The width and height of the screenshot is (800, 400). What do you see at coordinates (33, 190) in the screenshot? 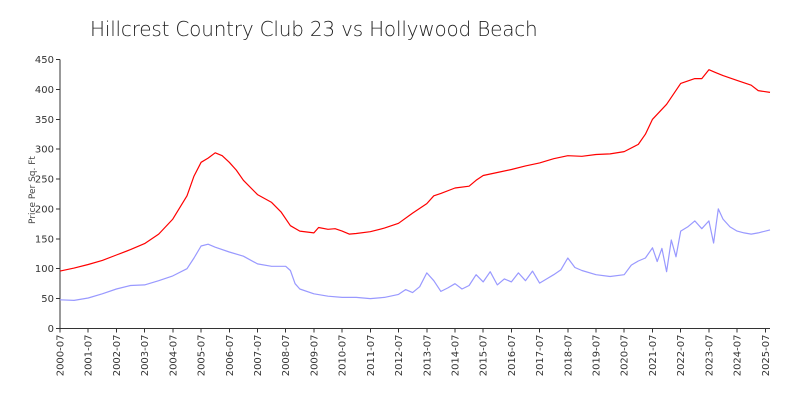
I see `y-axis-label: Price Per Sq. Ft` at bounding box center [33, 190].